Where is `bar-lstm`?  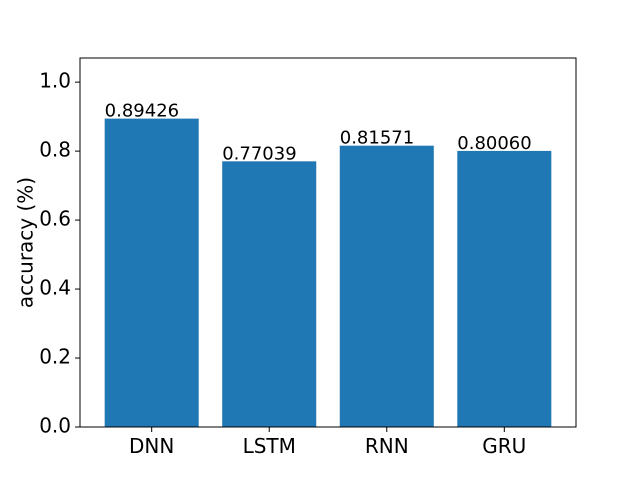 bar-lstm is located at coordinates (269, 294).